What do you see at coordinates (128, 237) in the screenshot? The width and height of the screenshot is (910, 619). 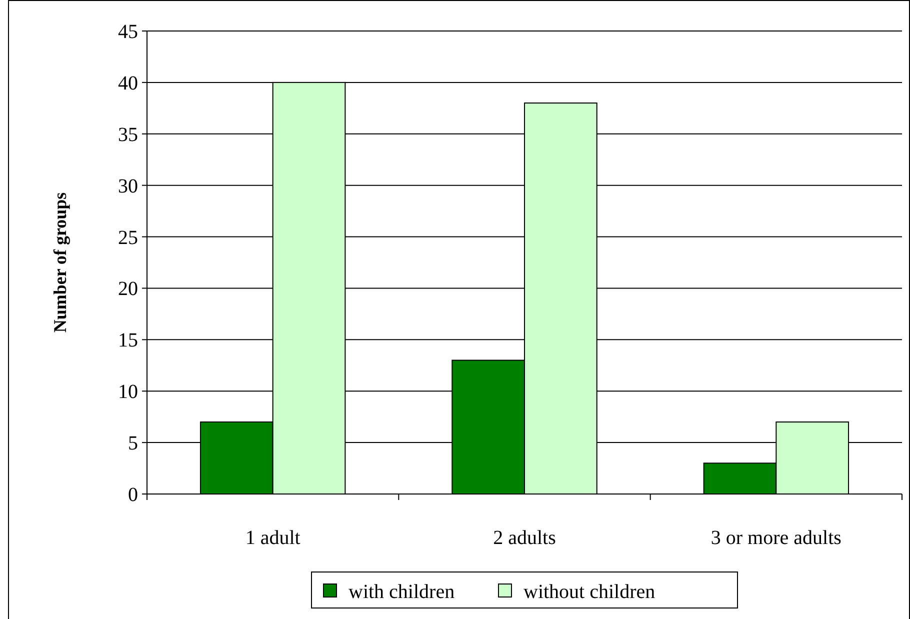 I see `y-tick-label: 25` at bounding box center [128, 237].